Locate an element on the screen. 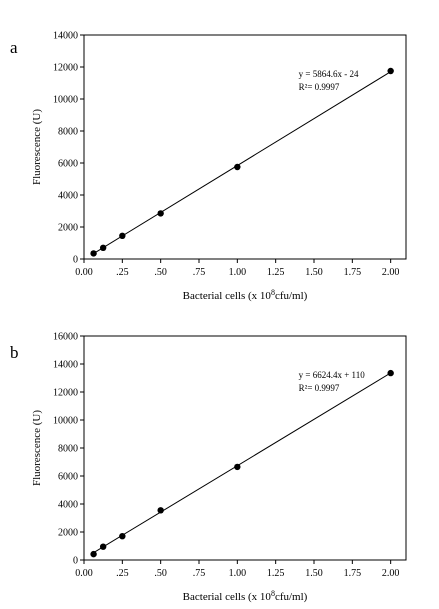 This screenshot has width=439, height=609. chart-a-xtick-label: .75 is located at coordinates (199, 272).